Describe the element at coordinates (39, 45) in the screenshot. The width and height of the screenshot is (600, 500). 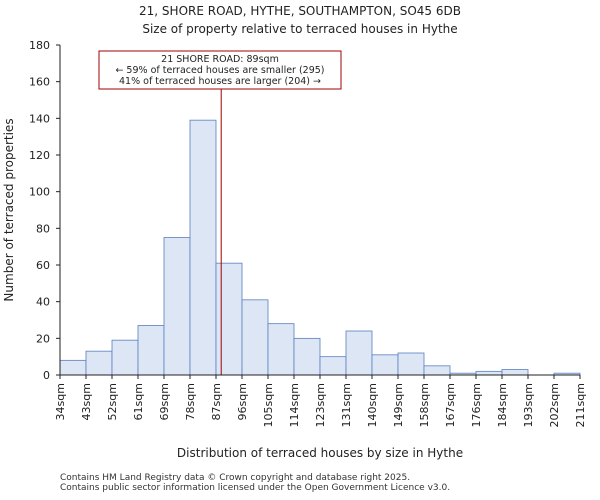
I see `y-tick-label: 180` at that location.